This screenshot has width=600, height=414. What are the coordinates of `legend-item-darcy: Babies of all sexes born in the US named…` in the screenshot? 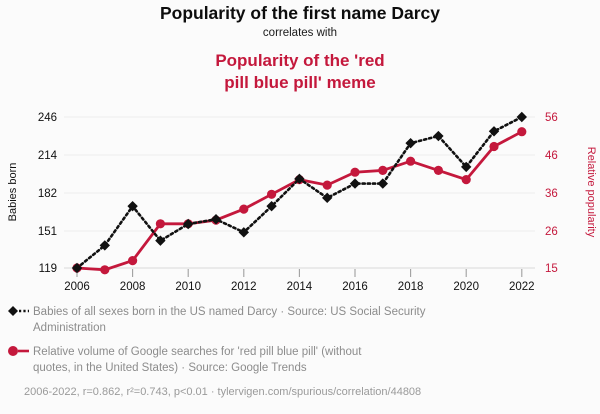 It's located at (217, 320).